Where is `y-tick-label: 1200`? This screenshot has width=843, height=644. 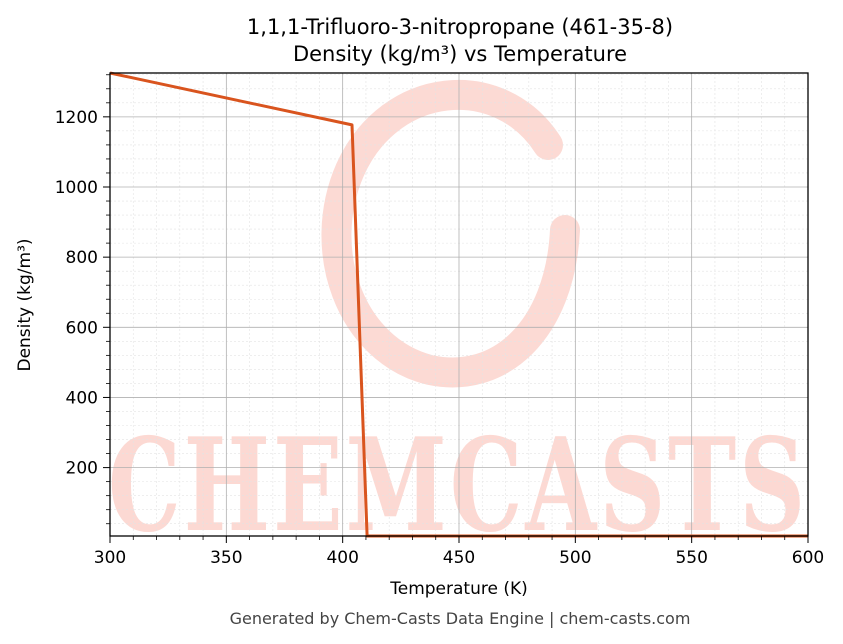 y-tick-label: 1200 is located at coordinates (76, 118).